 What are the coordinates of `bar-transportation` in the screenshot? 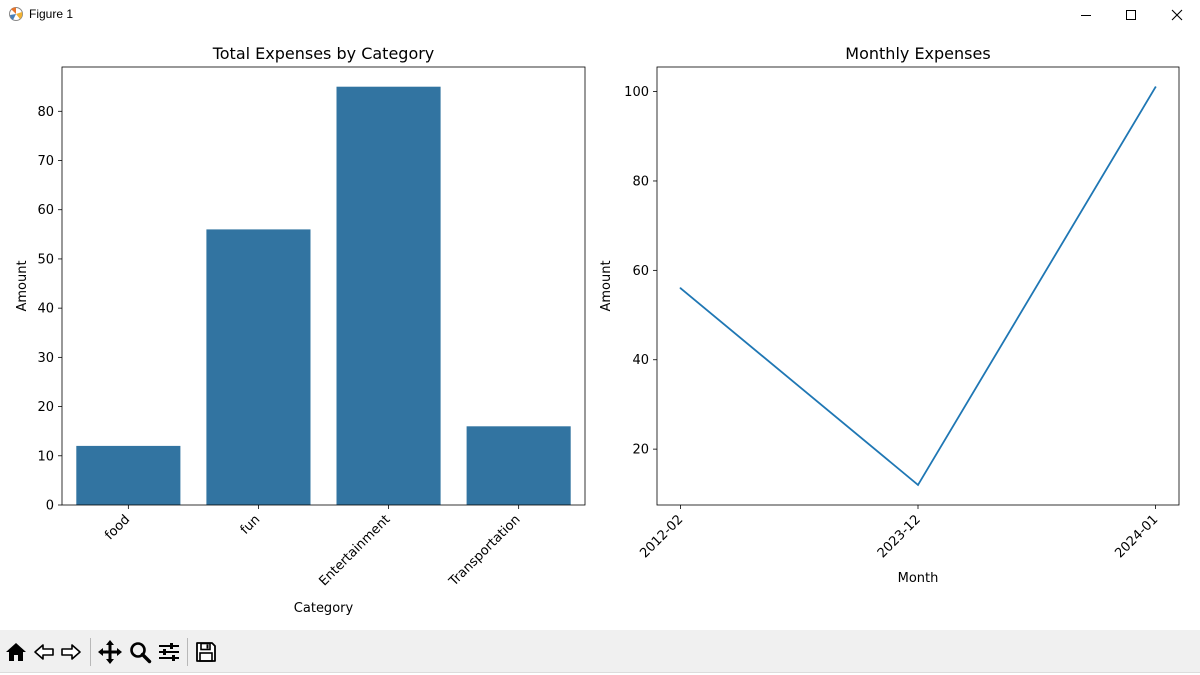 It's located at (518, 465).